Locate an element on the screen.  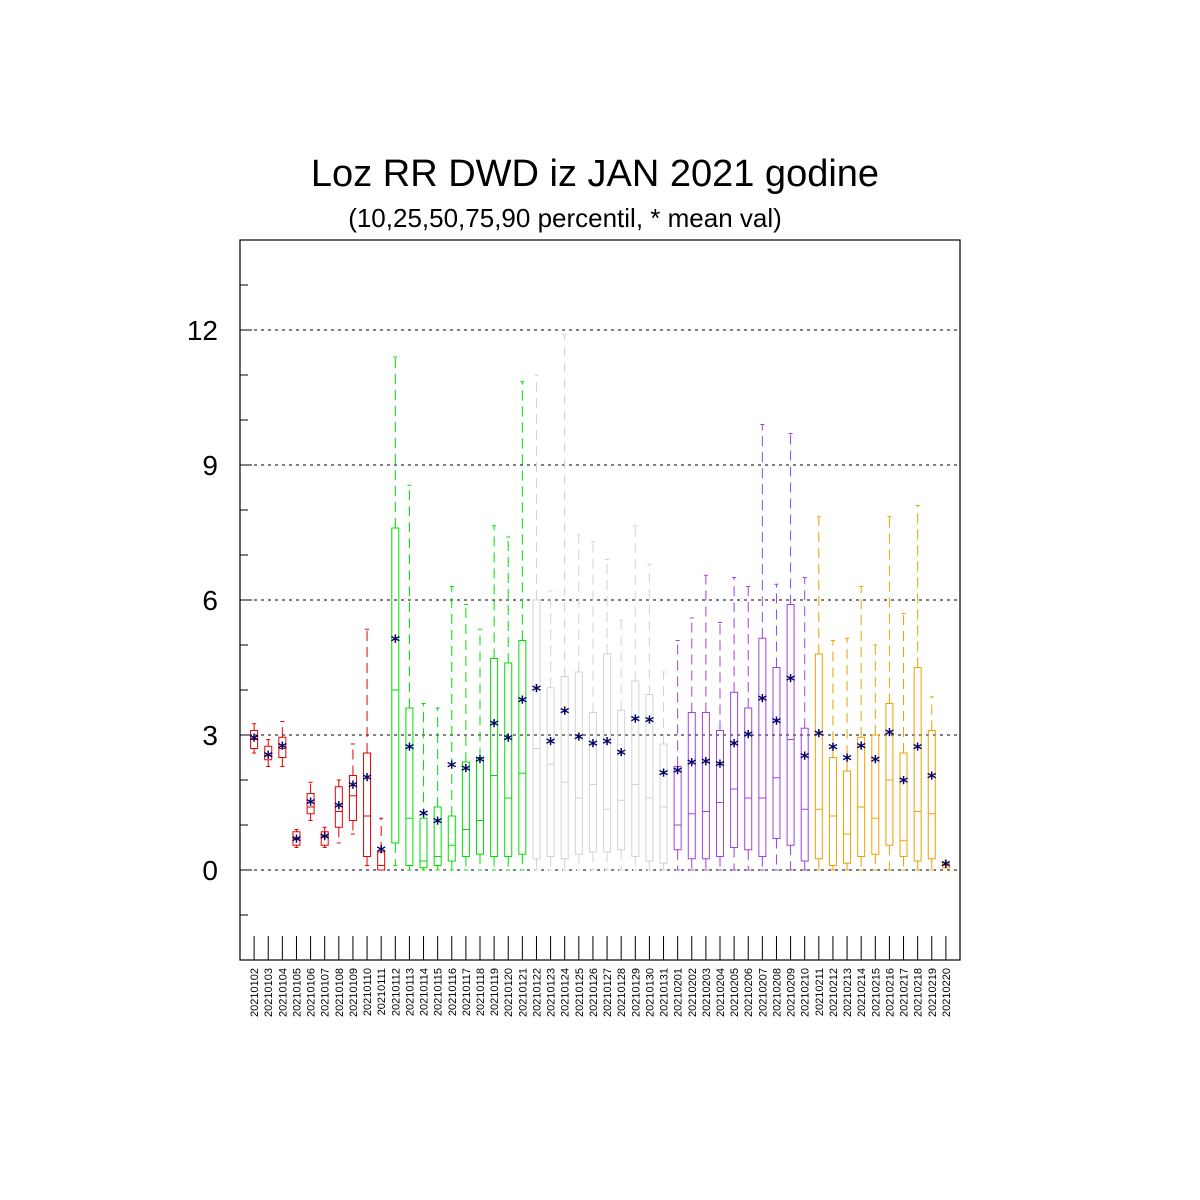
x-tick-label: 20210130 is located at coordinates (650, 992).